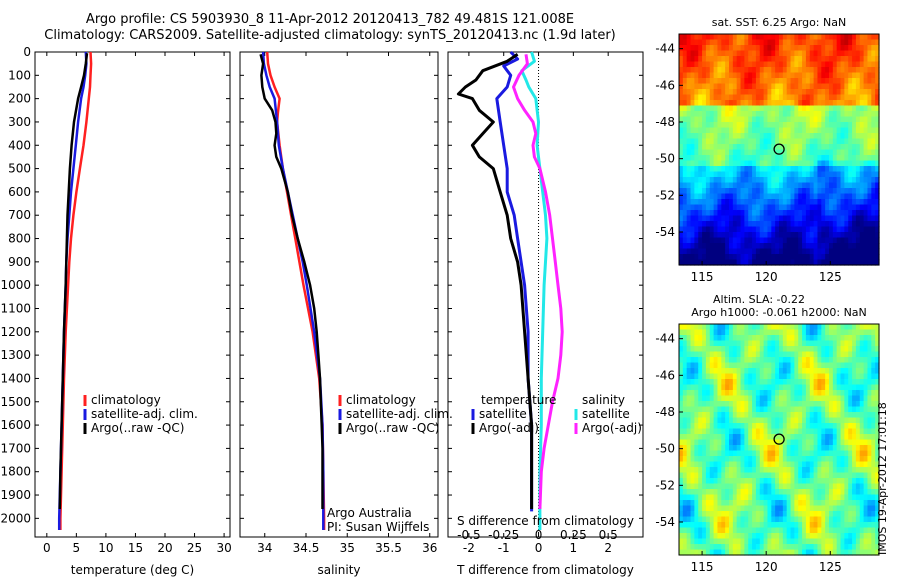 The image size is (900, 580). Describe the element at coordinates (19, 169) in the screenshot. I see `y-tick-label: 500` at that location.